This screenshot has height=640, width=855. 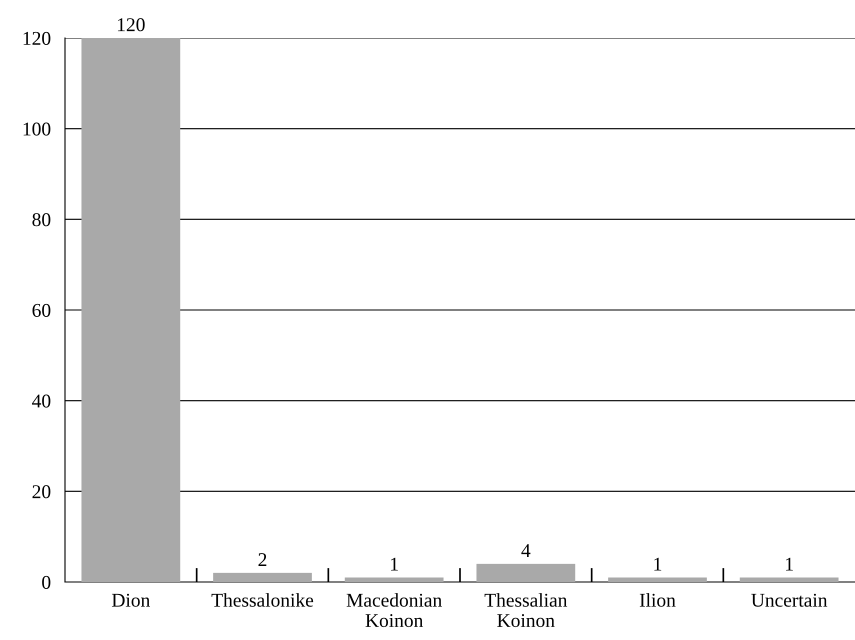 What do you see at coordinates (41, 219) in the screenshot?
I see `y-tick-label: 80` at bounding box center [41, 219].